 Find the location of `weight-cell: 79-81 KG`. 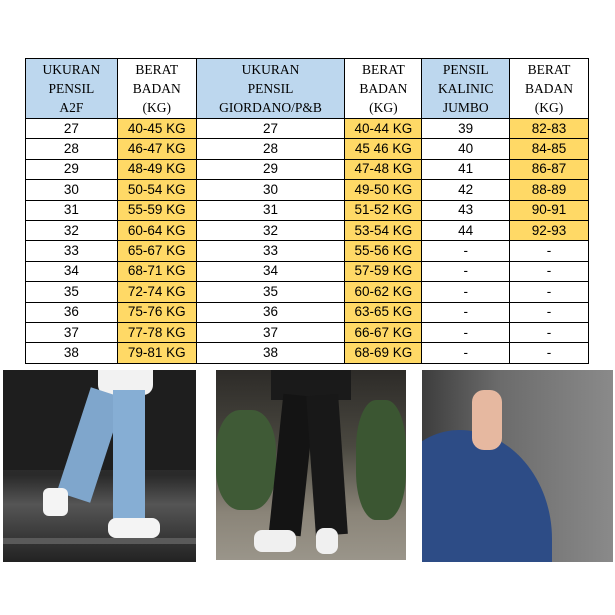

weight-cell: 79-81 KG is located at coordinates (156, 353).